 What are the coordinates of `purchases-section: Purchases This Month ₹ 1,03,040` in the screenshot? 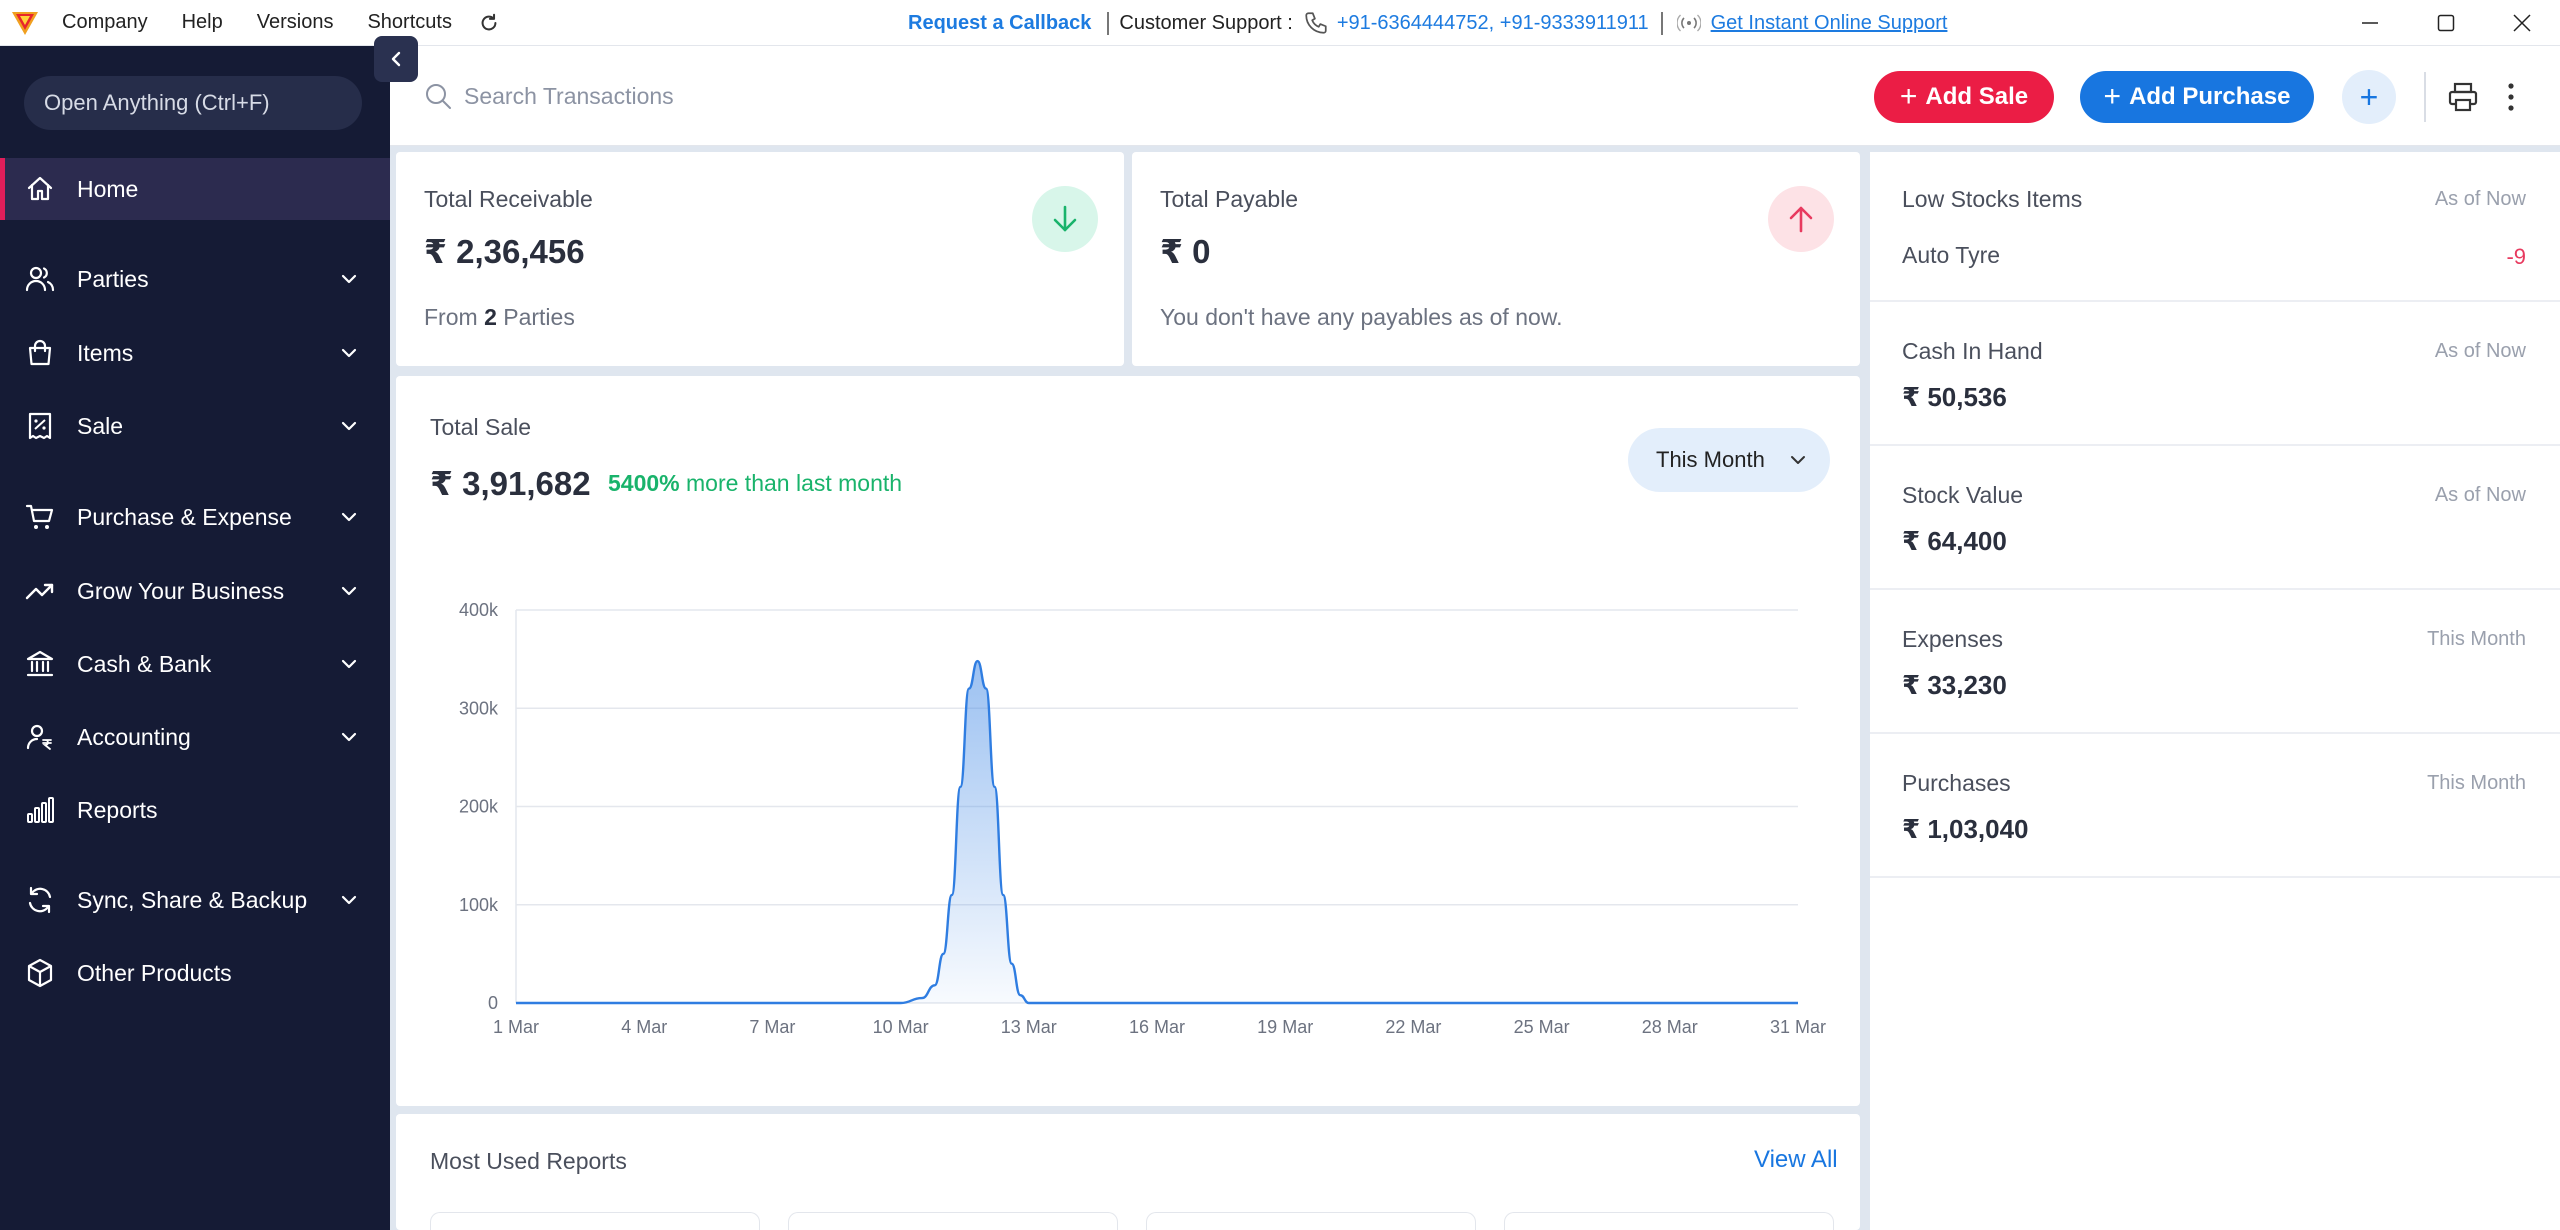 It's located at (2215, 806).